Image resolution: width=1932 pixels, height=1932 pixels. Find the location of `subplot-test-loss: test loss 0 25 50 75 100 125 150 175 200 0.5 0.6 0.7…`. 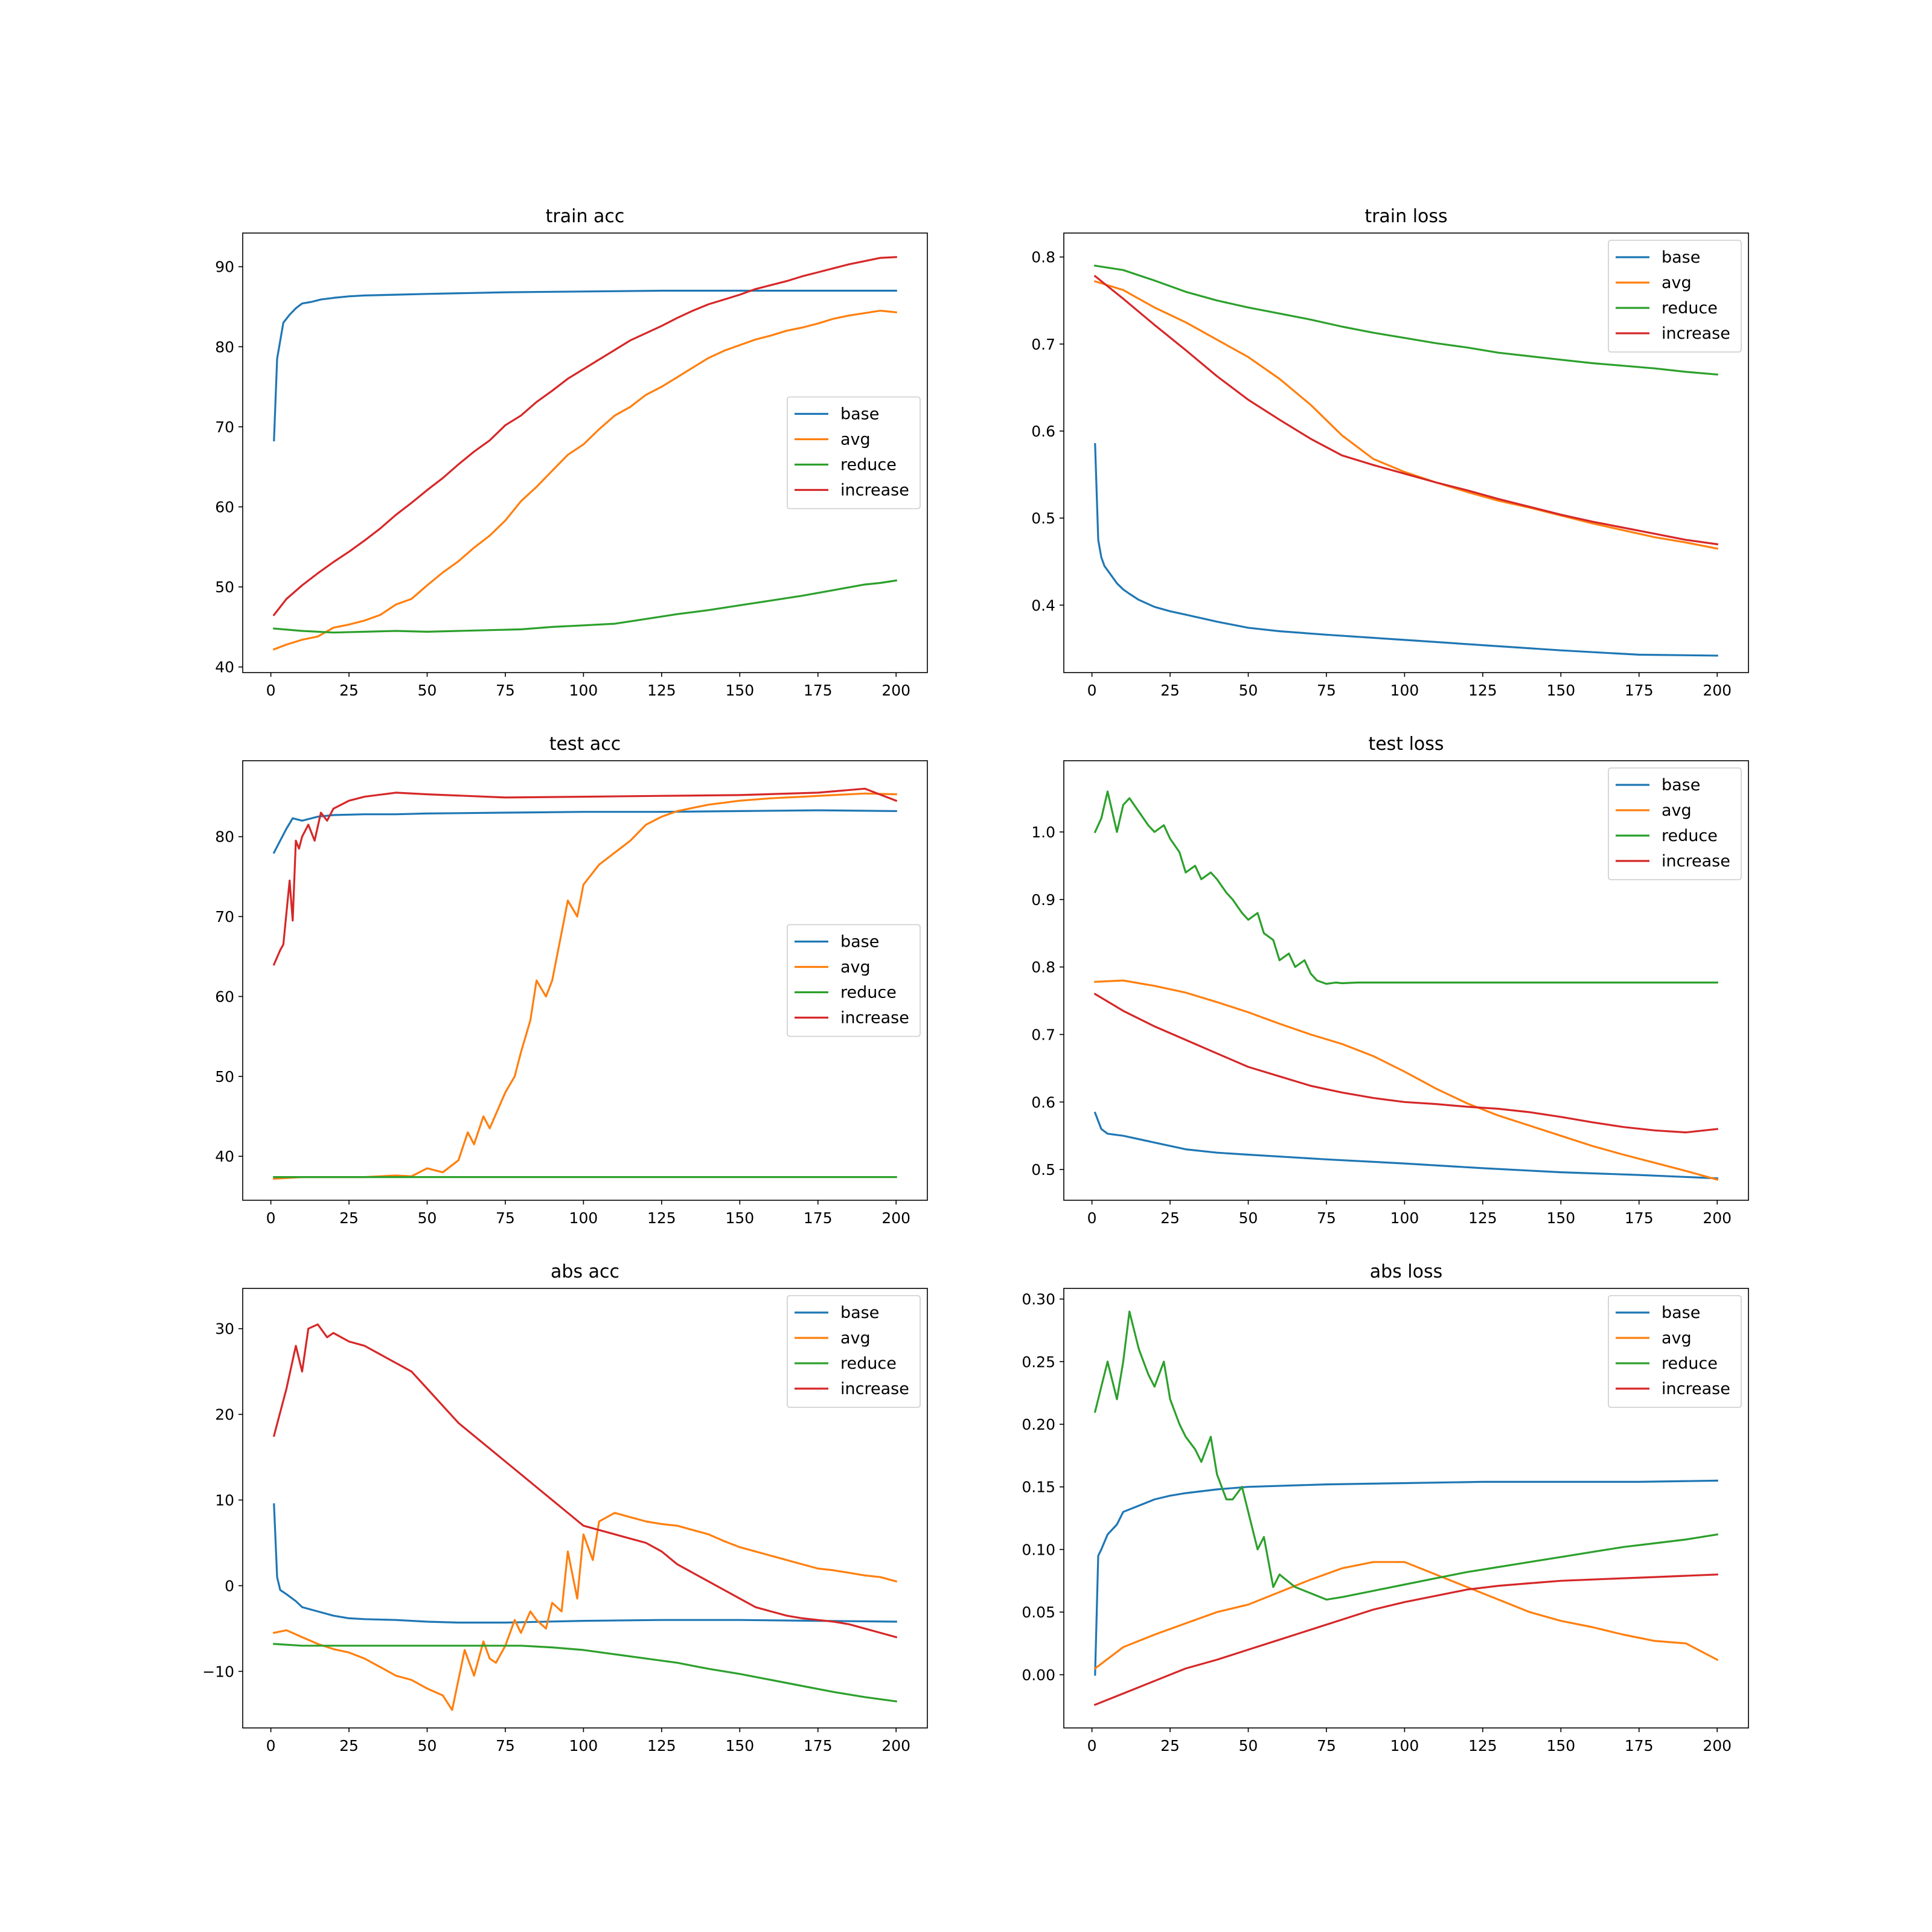

subplot-test-loss: test loss 0 25 50 75 100 125 150 175 200 0.5 0.6 0.7… is located at coordinates (1390, 981).